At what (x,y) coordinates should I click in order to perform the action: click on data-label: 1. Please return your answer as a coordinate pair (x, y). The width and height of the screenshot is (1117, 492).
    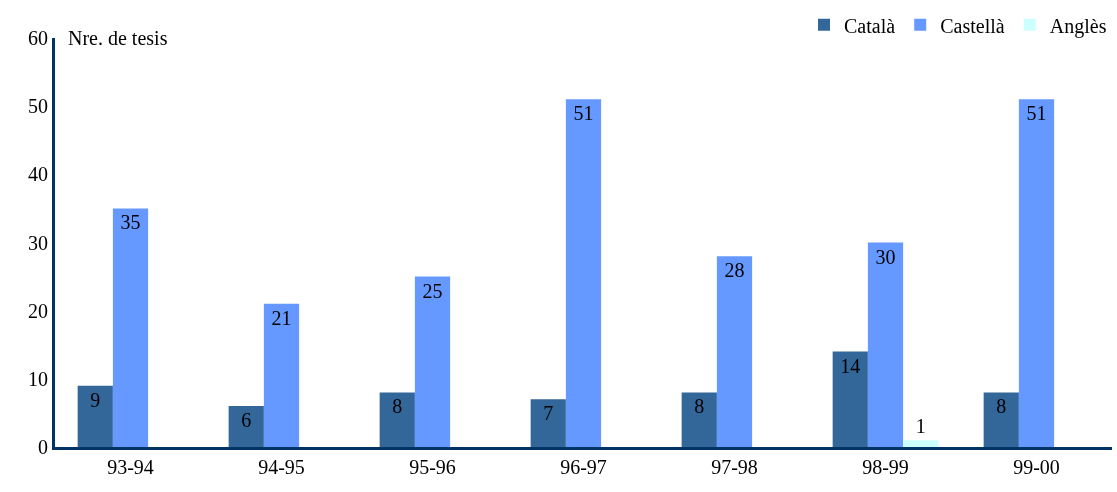
    Looking at the image, I should click on (920, 426).